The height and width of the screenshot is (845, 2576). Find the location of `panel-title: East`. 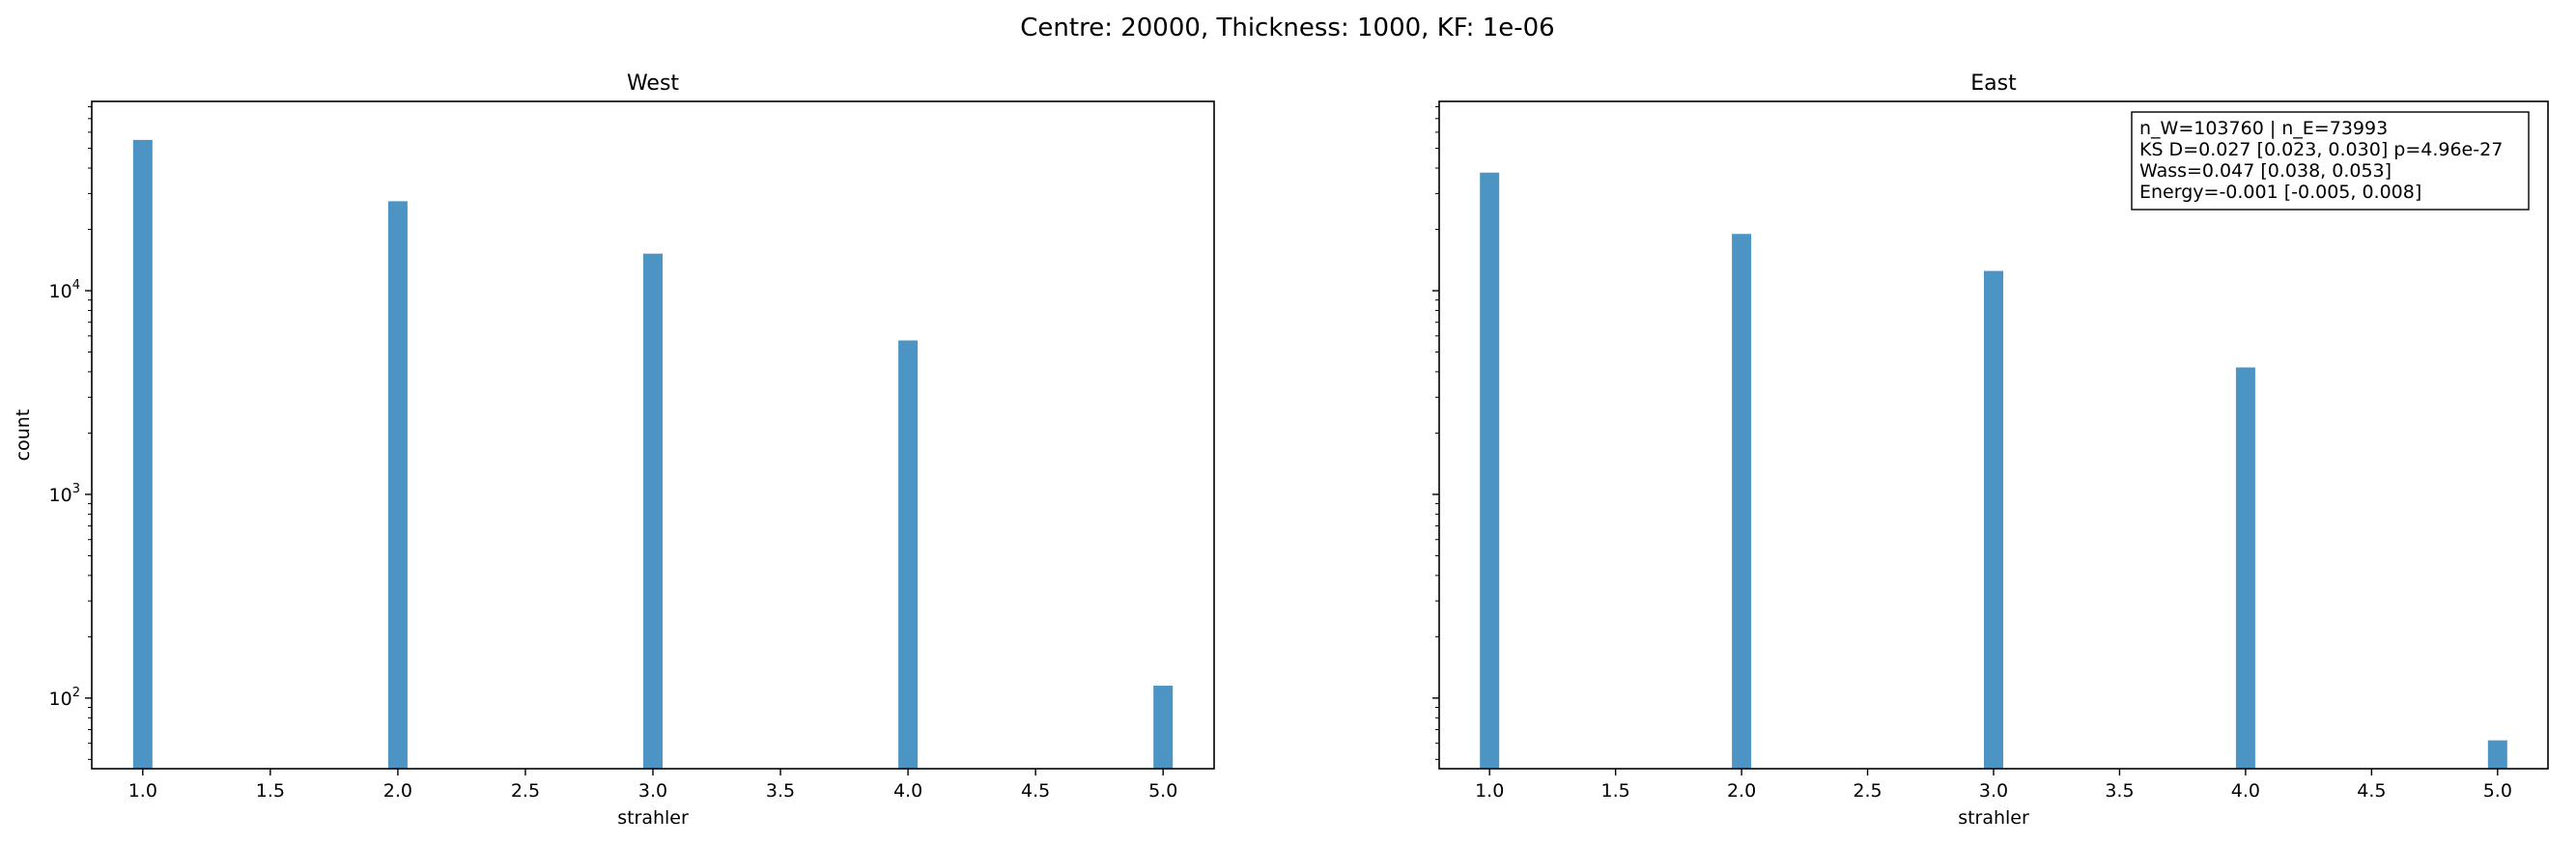

panel-title: East is located at coordinates (1993, 83).